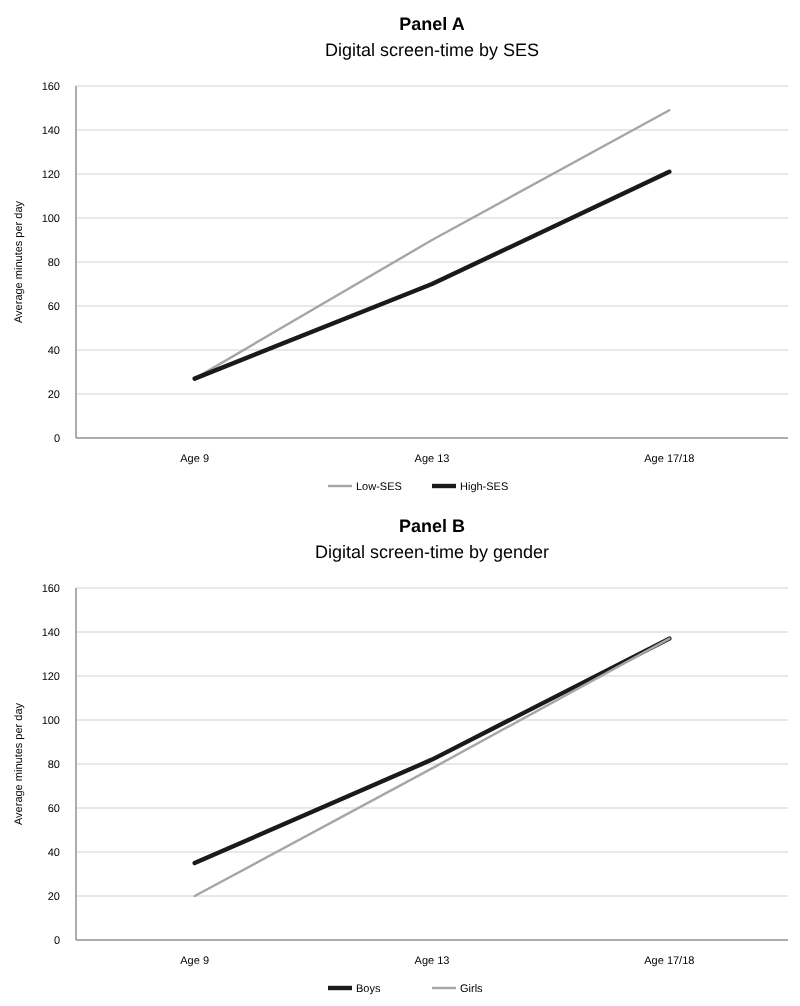 This screenshot has width=800, height=1006. What do you see at coordinates (432, 50) in the screenshot?
I see `chart-subtitle: Digital screen-time by SES` at bounding box center [432, 50].